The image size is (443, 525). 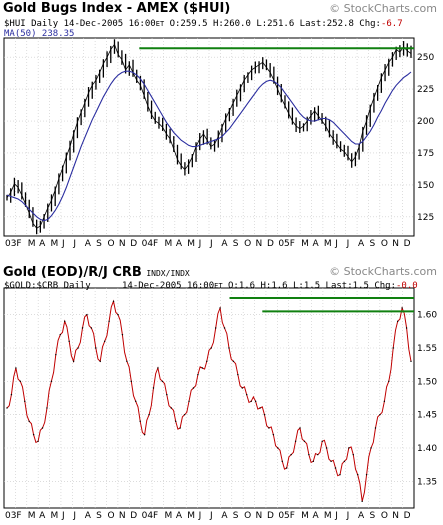 I want to click on hui-chart-title: Gold Bugs Index - AMEX ($HUI), so click(x=117, y=8).